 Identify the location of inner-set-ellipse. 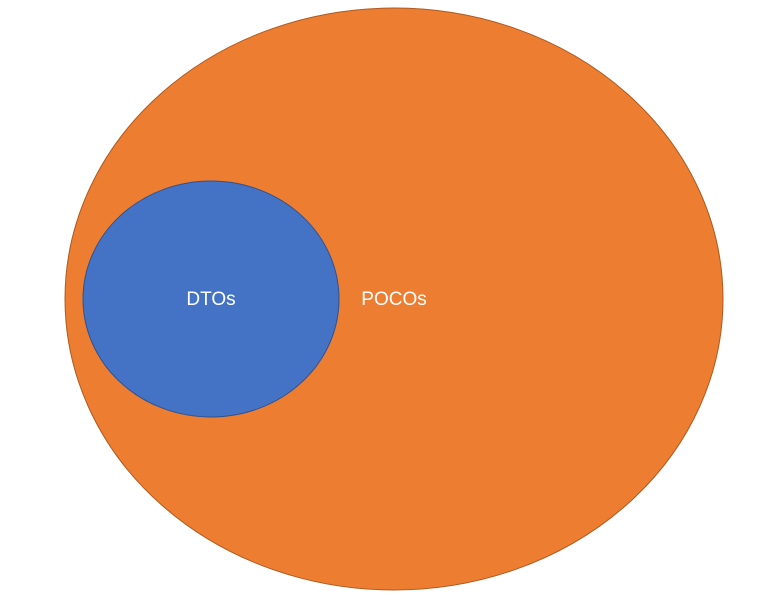
(211, 299).